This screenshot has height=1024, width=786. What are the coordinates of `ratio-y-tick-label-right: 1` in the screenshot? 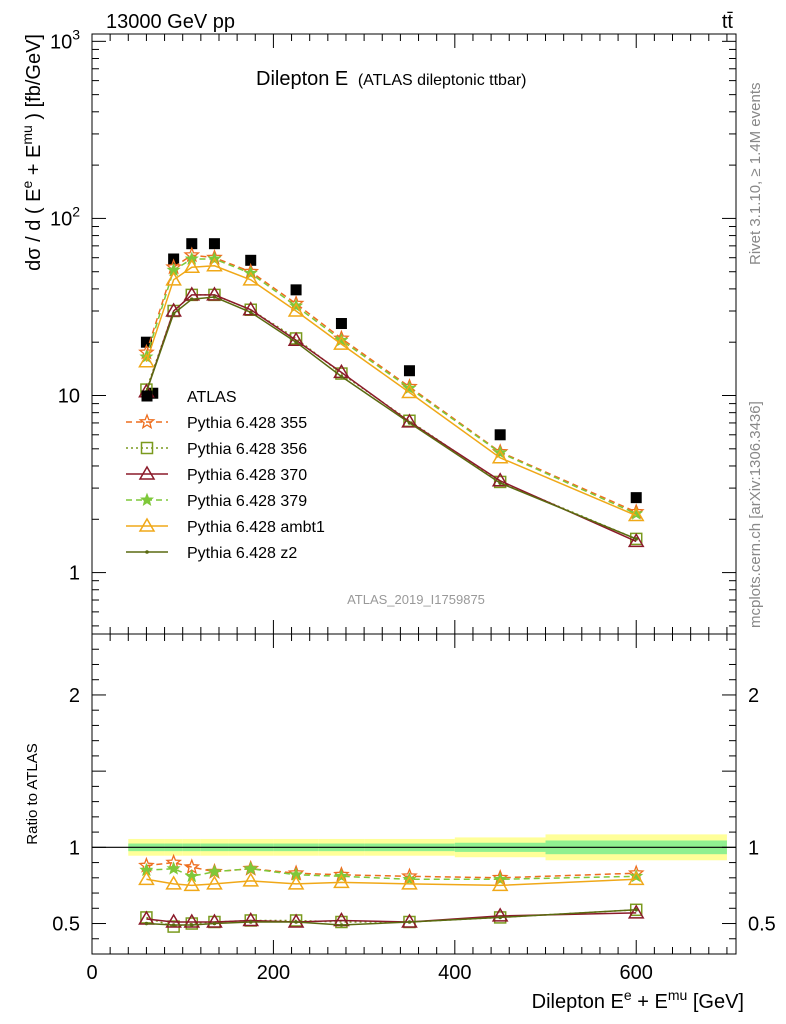 It's located at (753, 848).